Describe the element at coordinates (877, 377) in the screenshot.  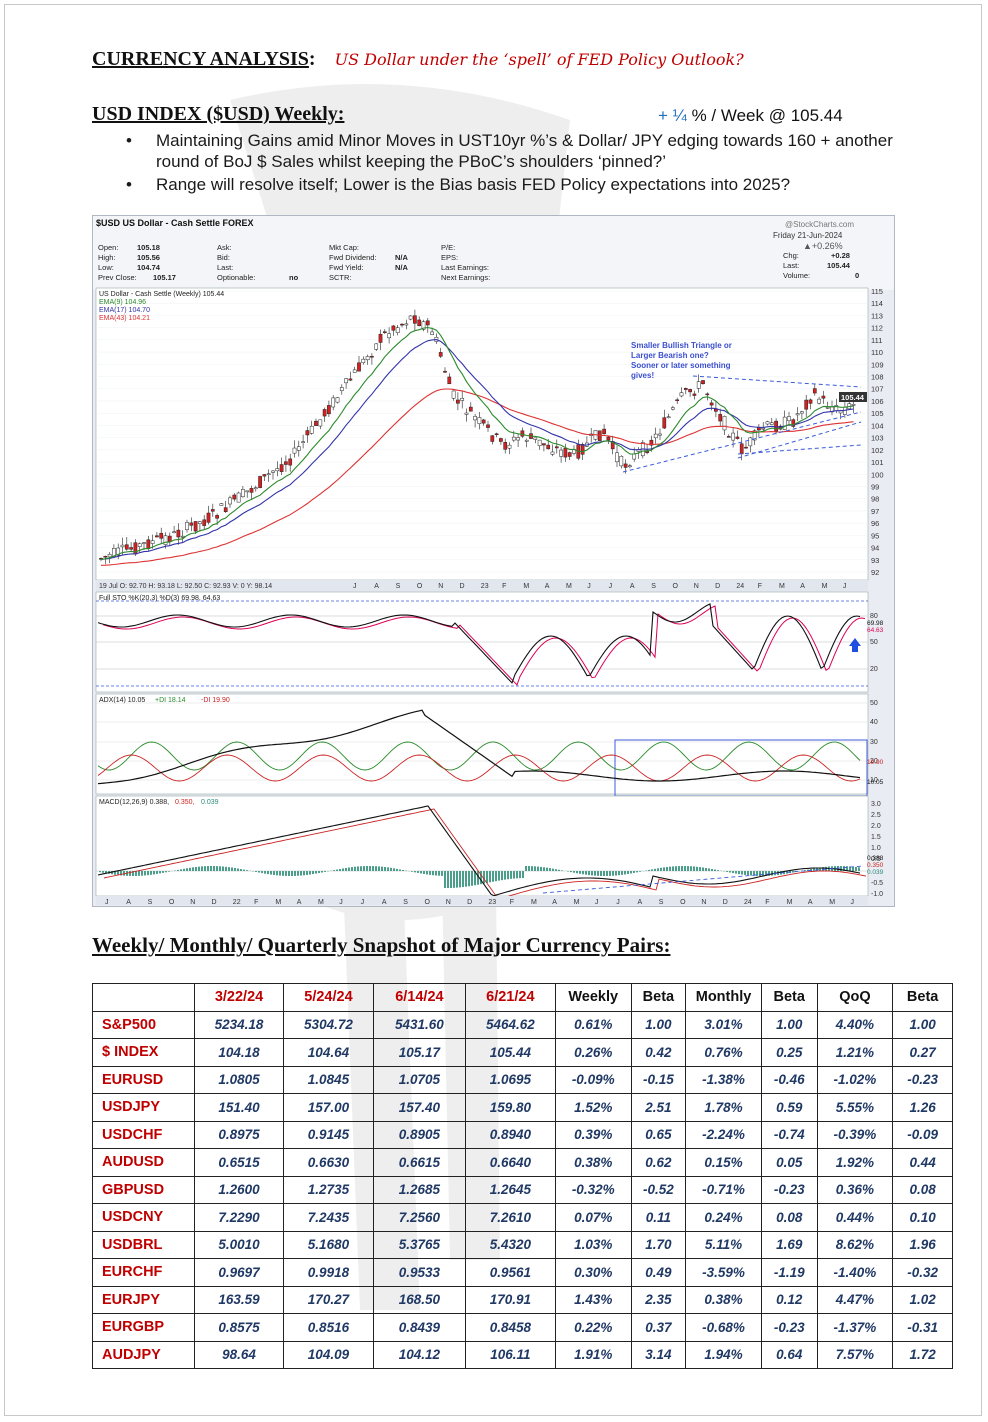
I see `price-tick: 108` at that location.